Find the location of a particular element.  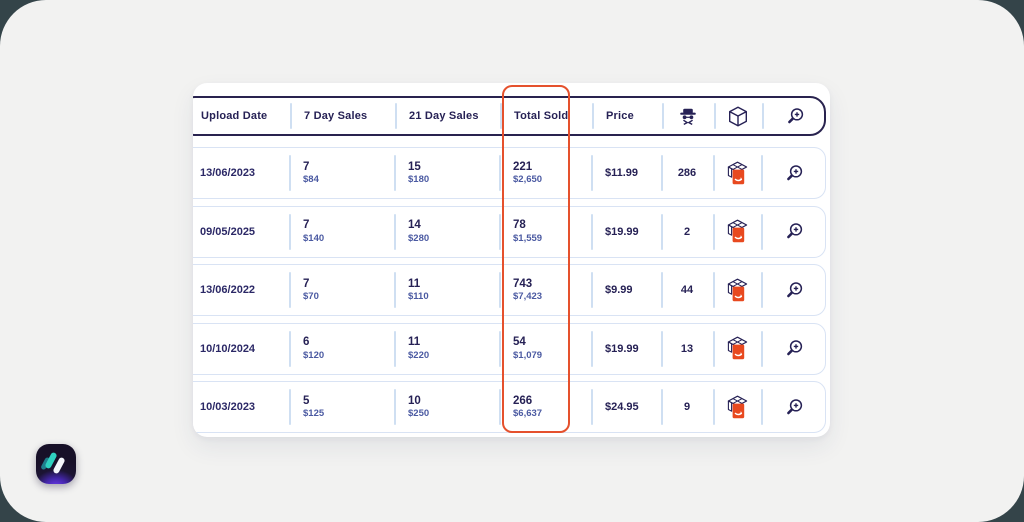

column-header-price: Price is located at coordinates (620, 116).